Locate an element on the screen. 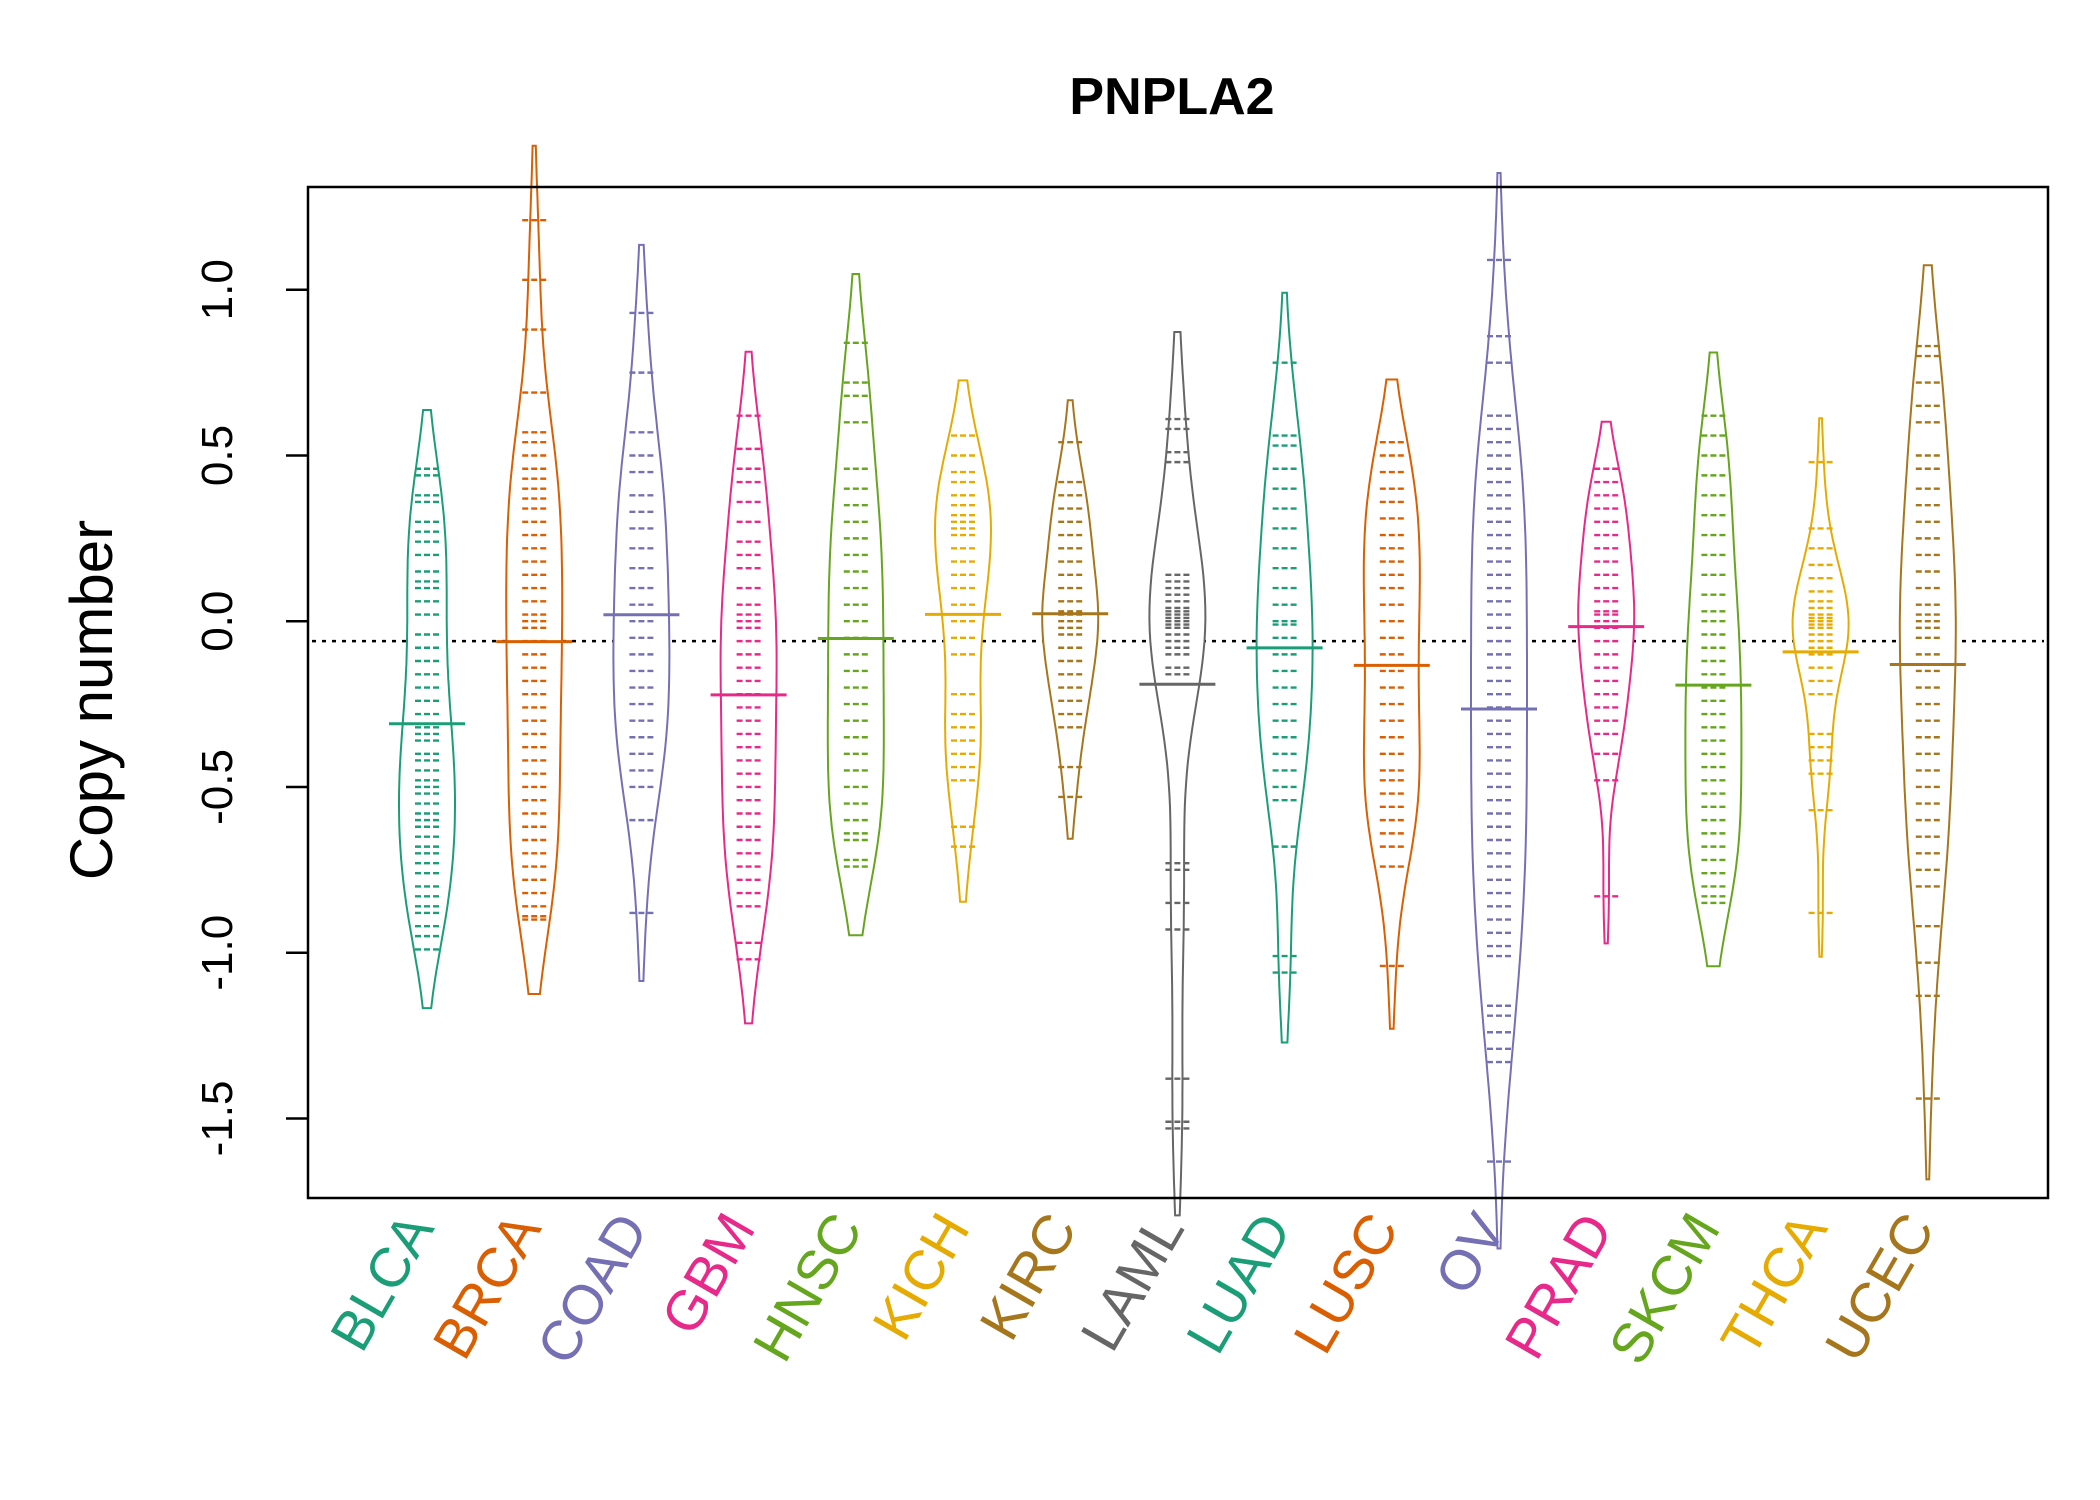 The width and height of the screenshot is (2100, 1500). bean-laml is located at coordinates (1177, 774).